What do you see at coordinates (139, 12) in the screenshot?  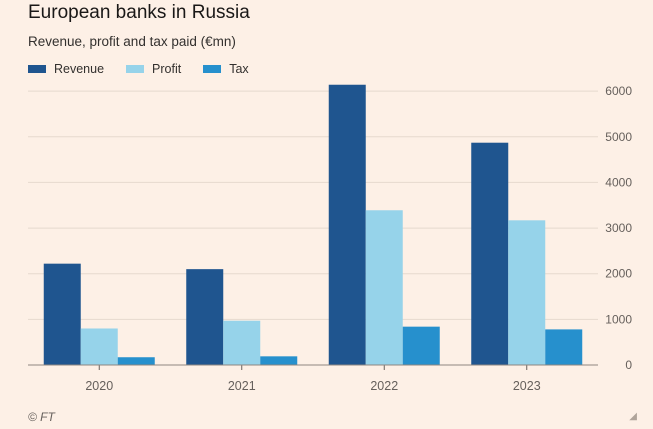 I see `chart-title: European banks in Russia` at bounding box center [139, 12].